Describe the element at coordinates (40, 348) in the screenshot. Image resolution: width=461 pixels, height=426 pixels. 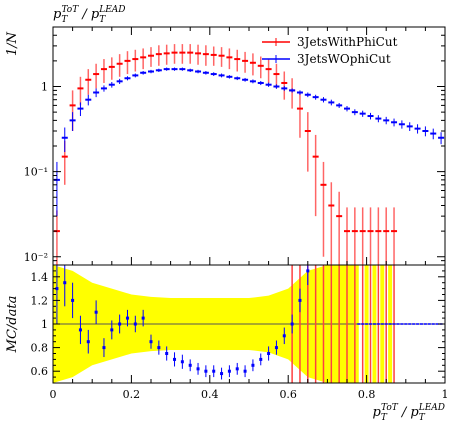
I see `ratio-y-tick-label: 0.8` at that location.